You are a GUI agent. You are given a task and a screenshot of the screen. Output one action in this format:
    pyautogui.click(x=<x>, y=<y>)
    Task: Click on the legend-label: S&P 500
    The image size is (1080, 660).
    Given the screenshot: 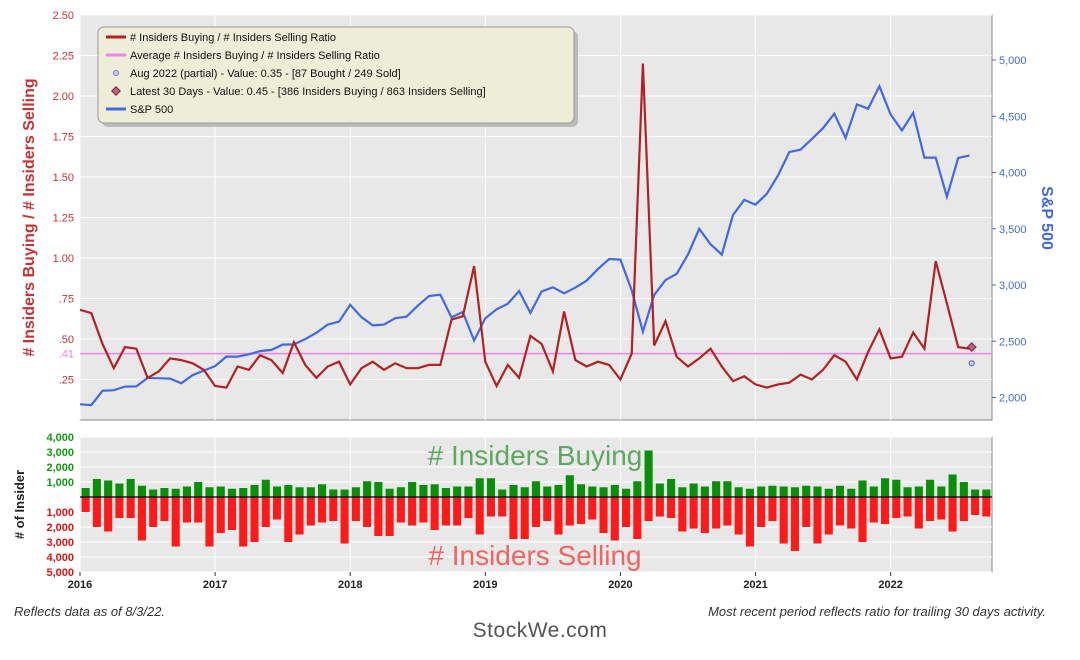 What is the action you would take?
    pyautogui.click(x=151, y=110)
    